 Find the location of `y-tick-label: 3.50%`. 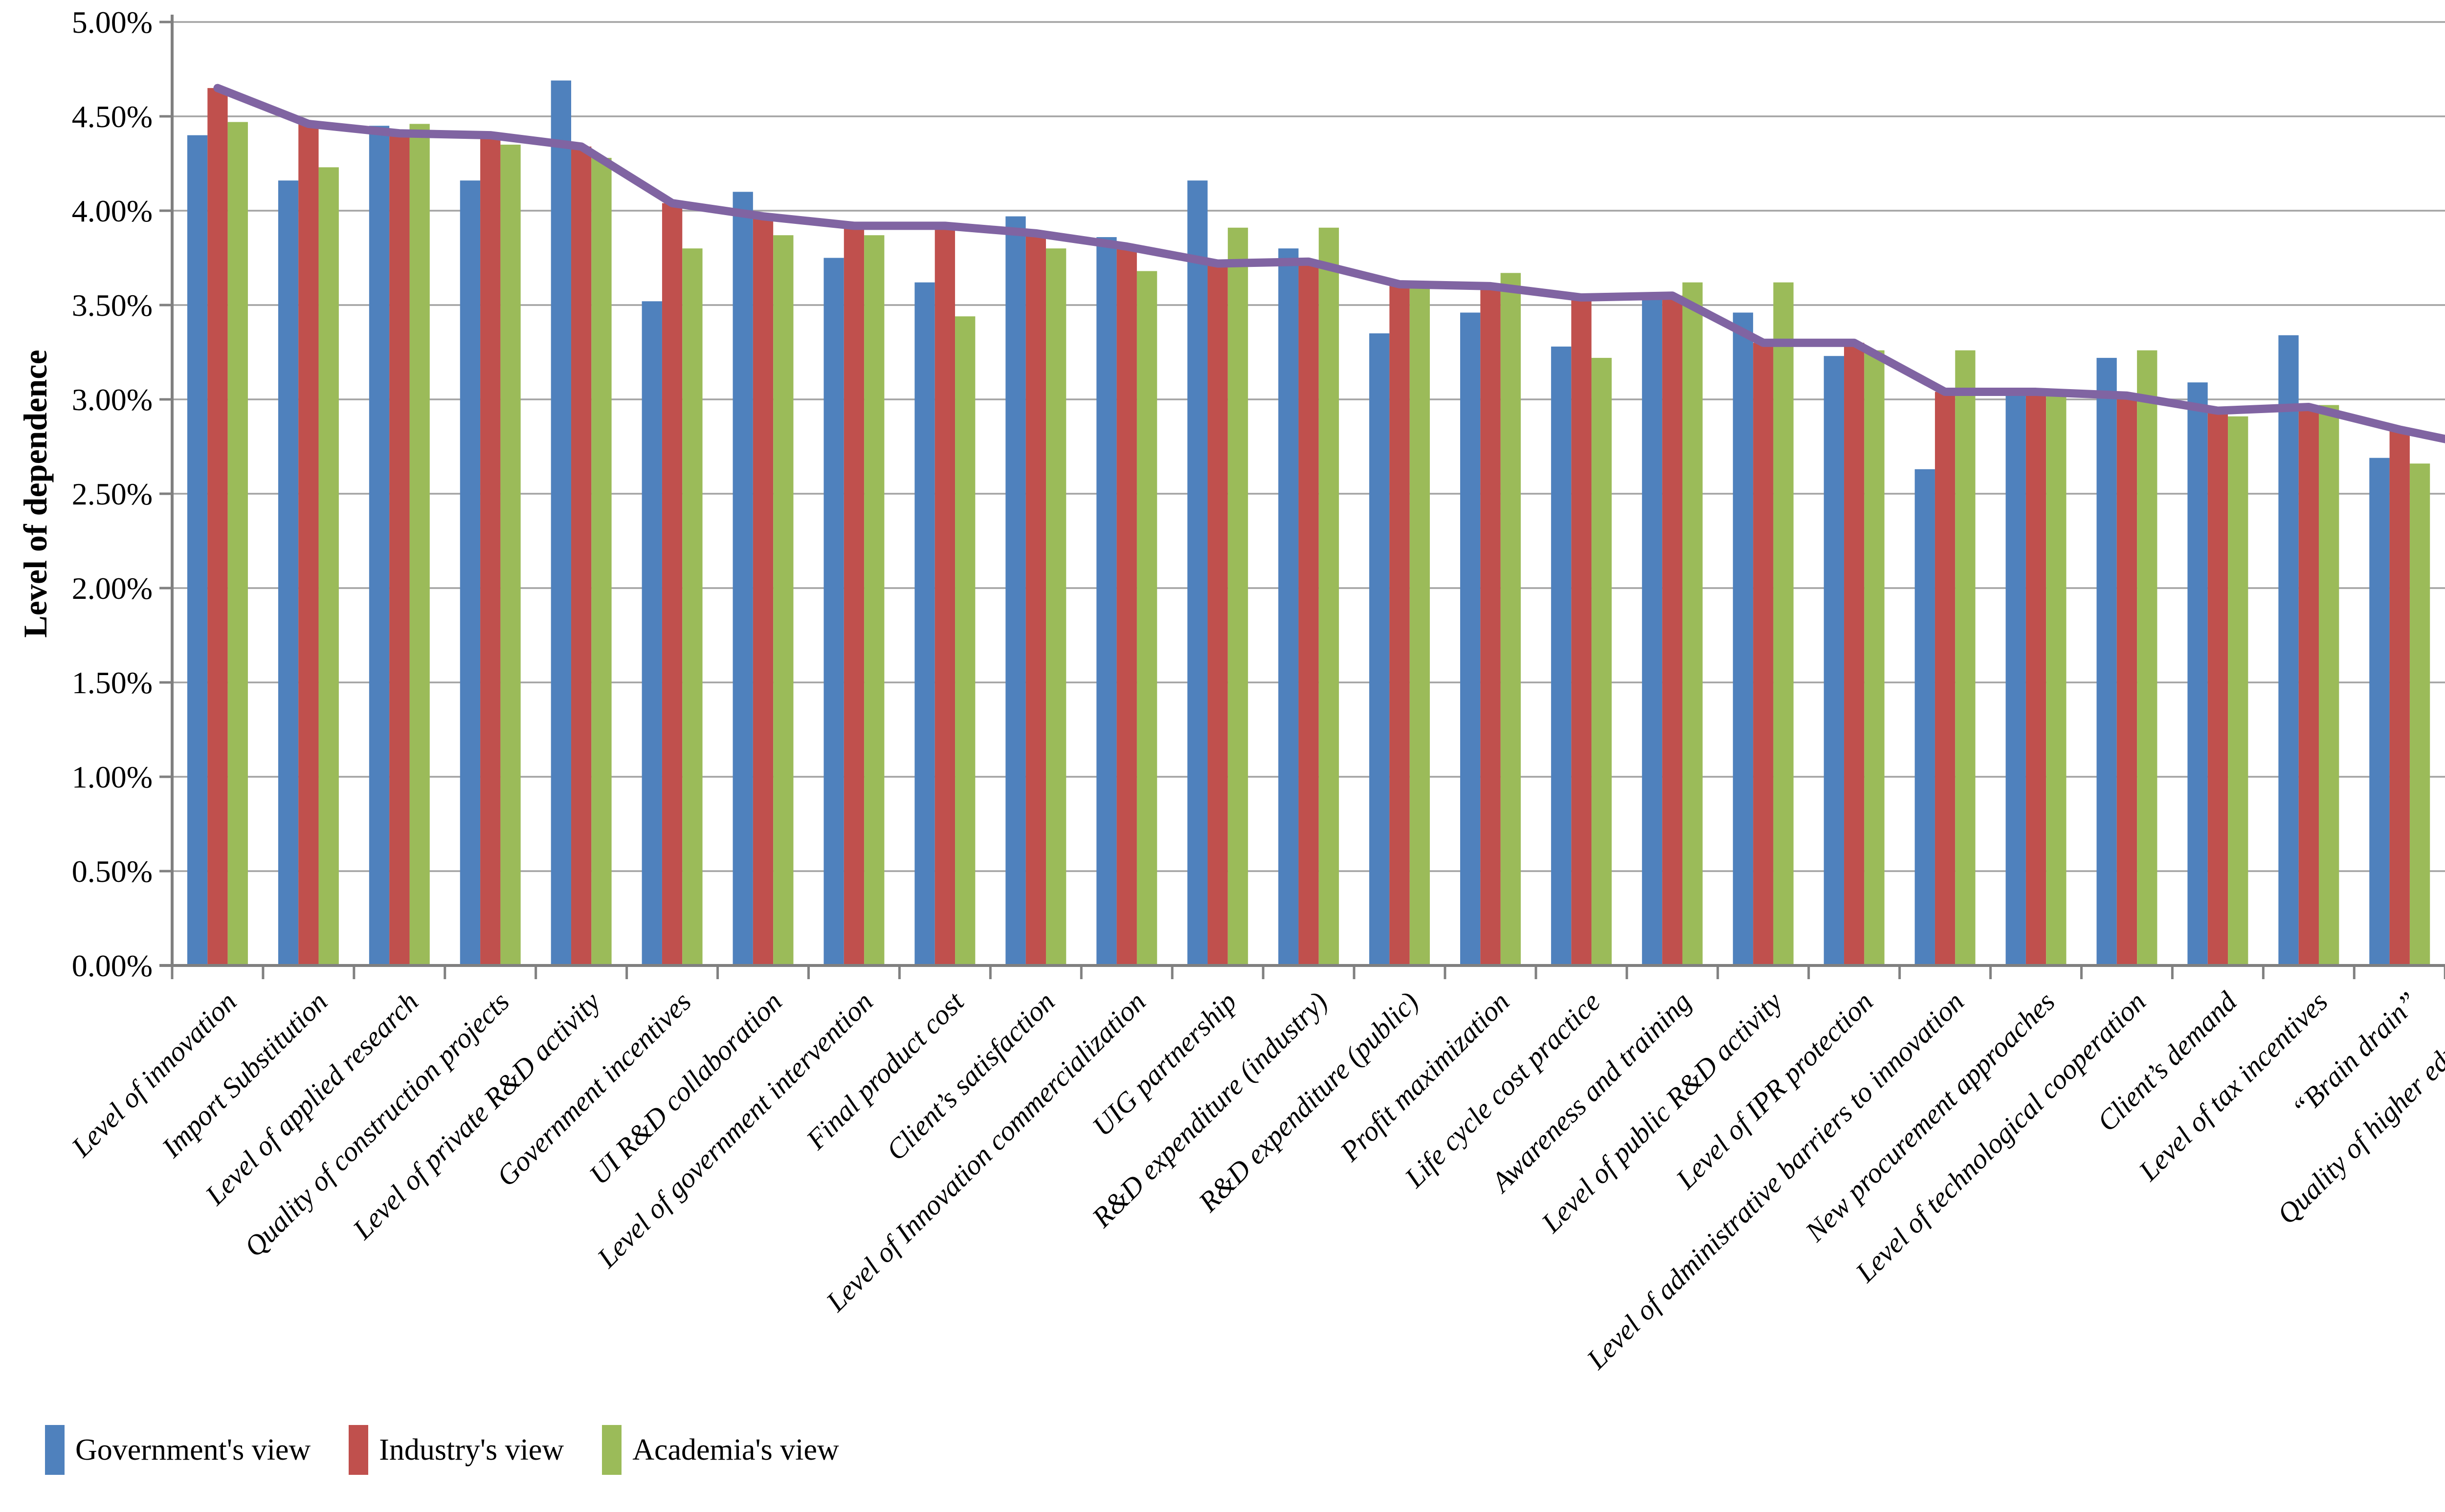

y-tick-label: 3.50% is located at coordinates (112, 305).